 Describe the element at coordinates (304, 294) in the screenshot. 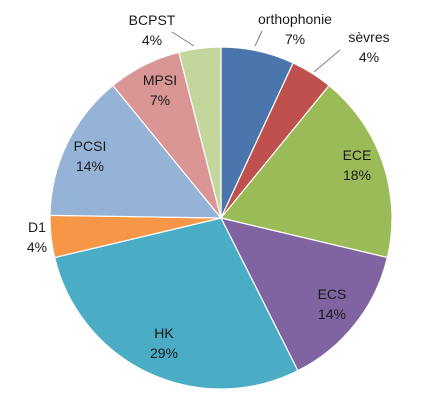

I see `pie-slice-ecs` at that location.